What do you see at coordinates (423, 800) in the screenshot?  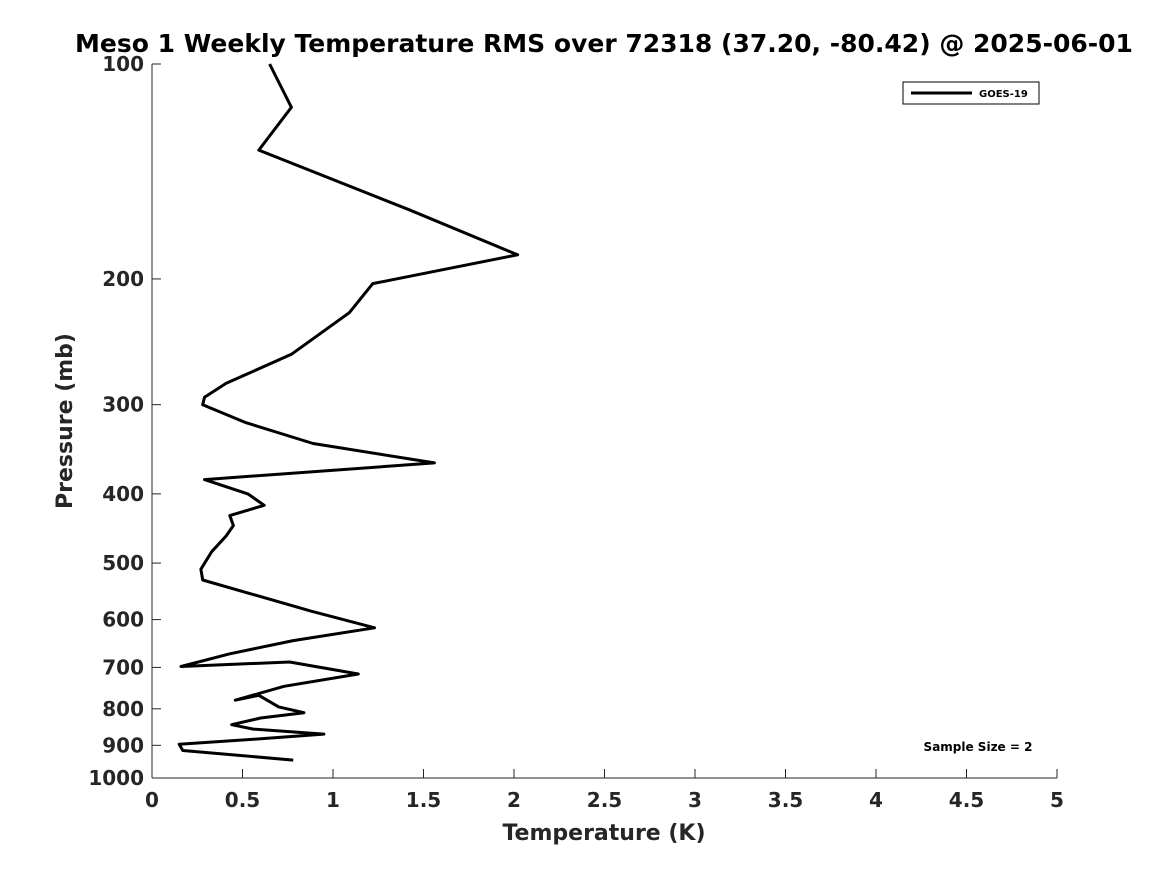 I see `x-tick-label: 1.5` at bounding box center [423, 800].